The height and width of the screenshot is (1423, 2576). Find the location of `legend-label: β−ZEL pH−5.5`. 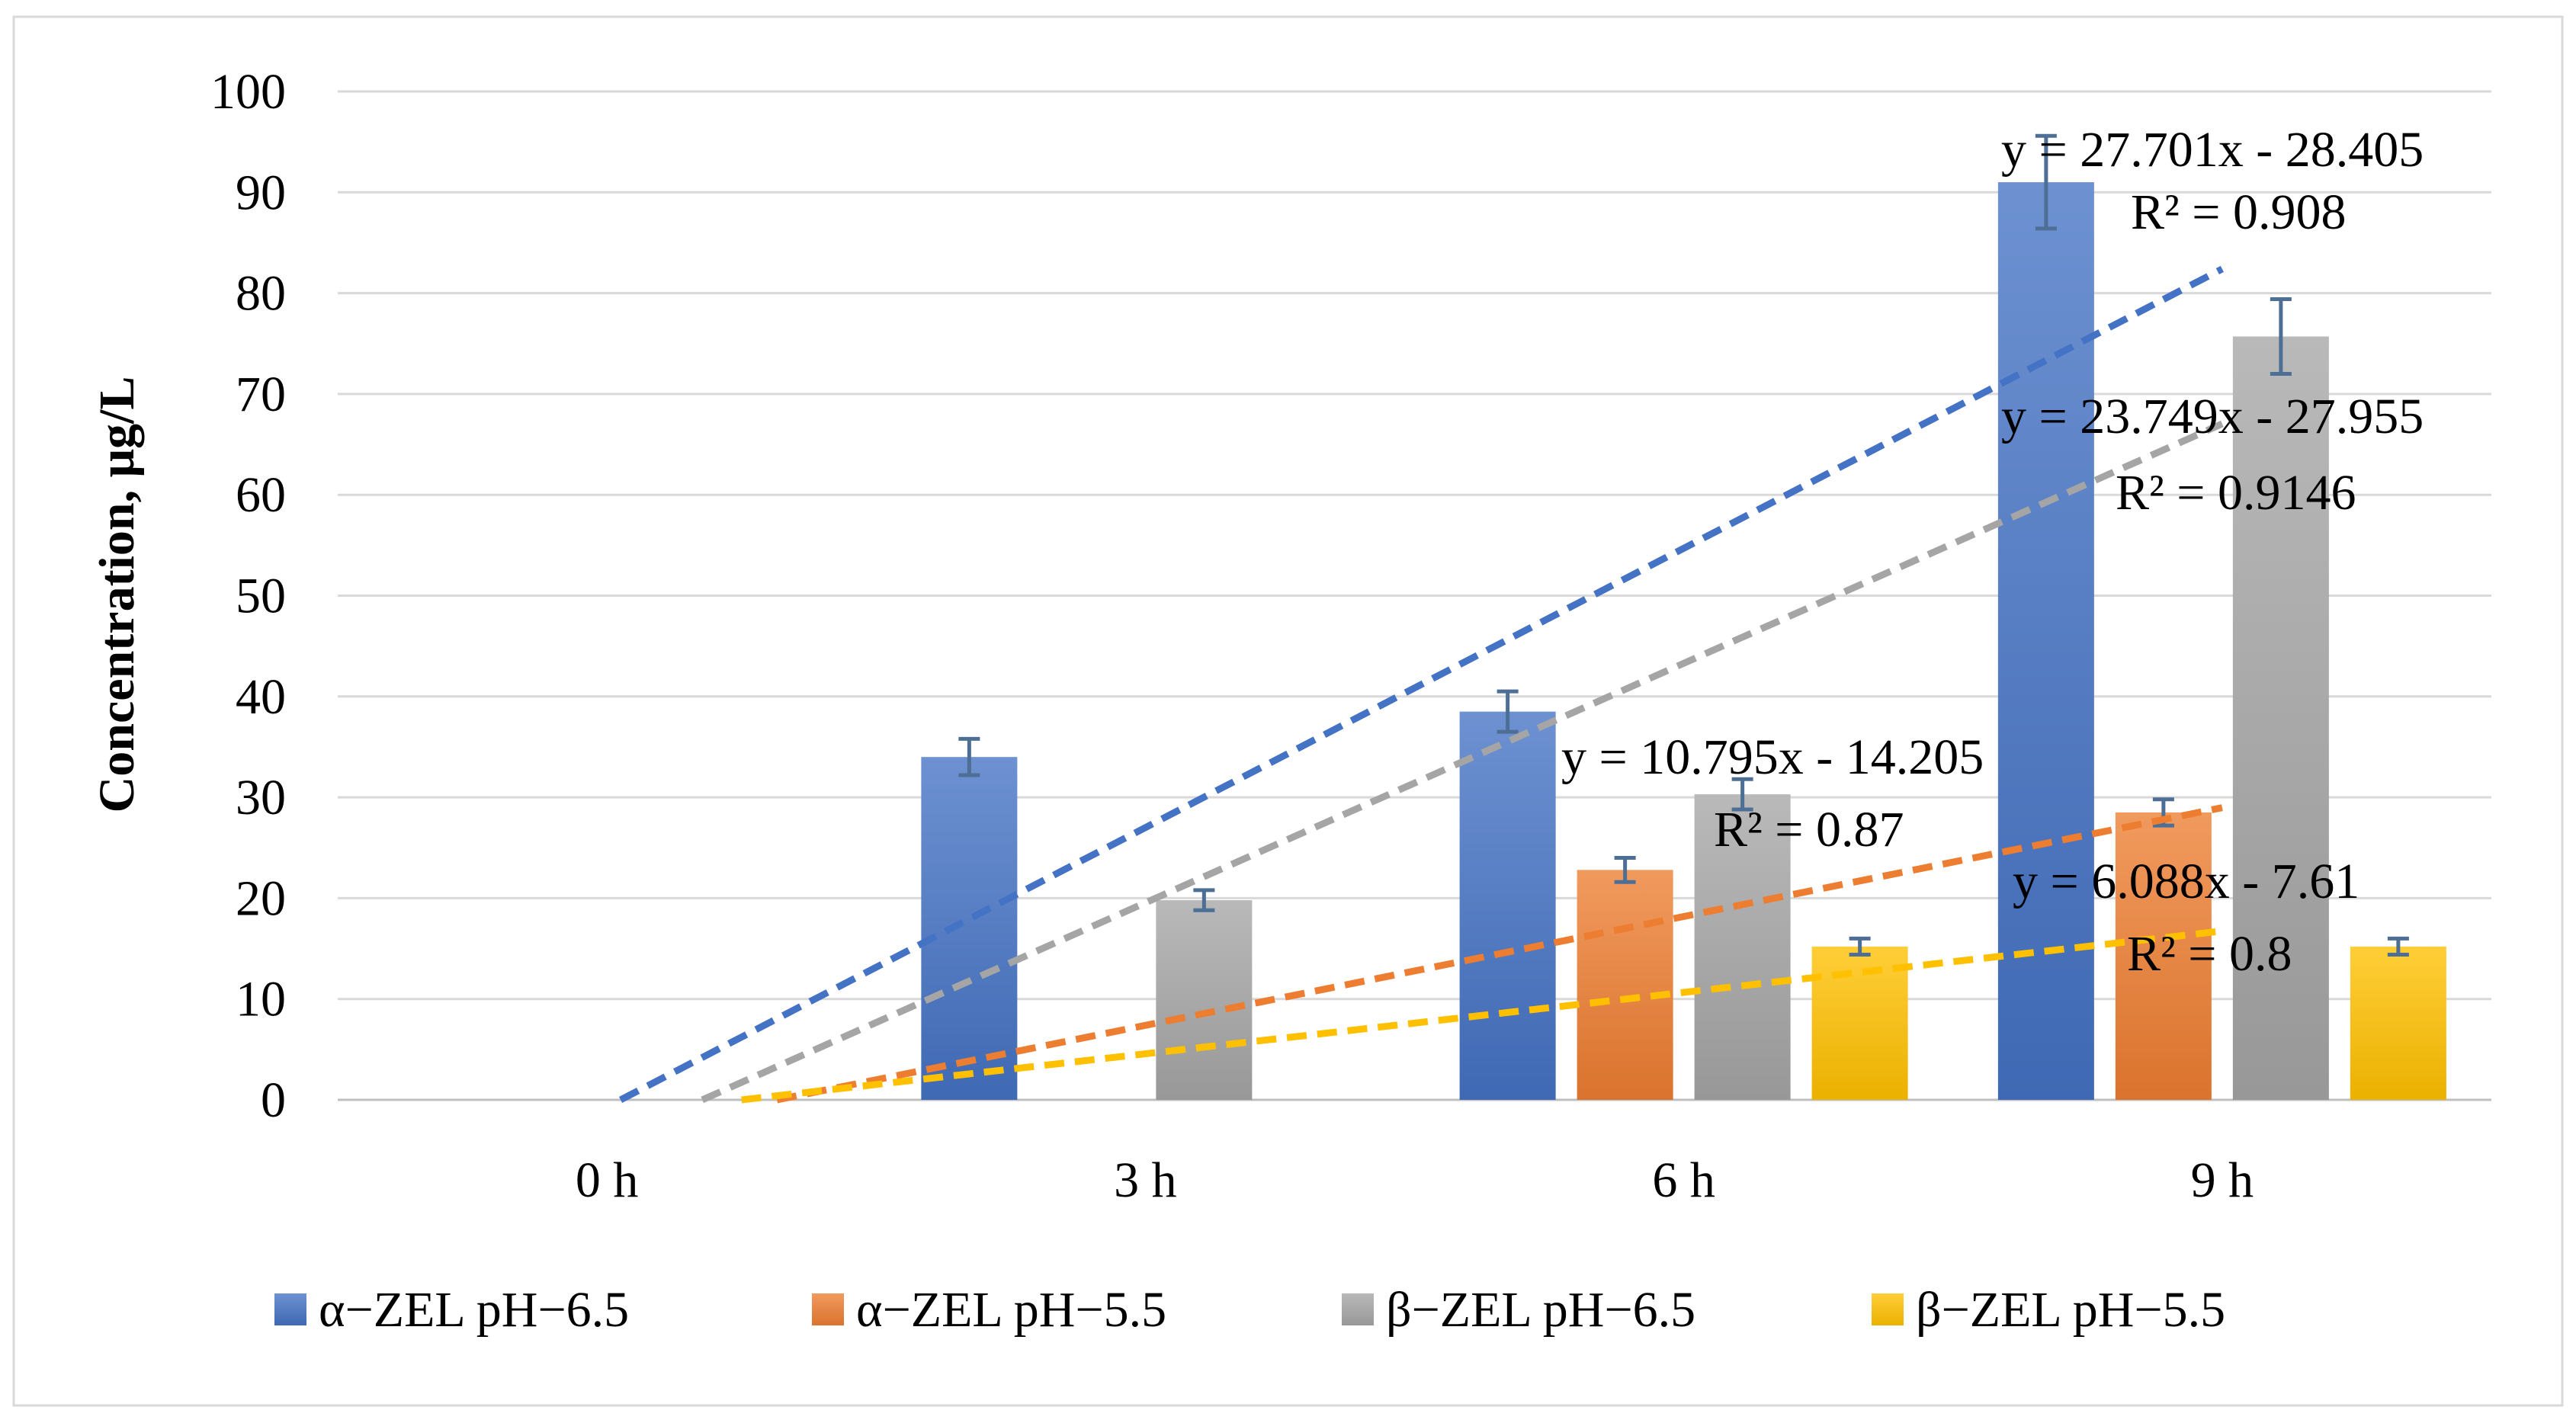

legend-label: β−ZEL pH−5.5 is located at coordinates (2070, 1310).